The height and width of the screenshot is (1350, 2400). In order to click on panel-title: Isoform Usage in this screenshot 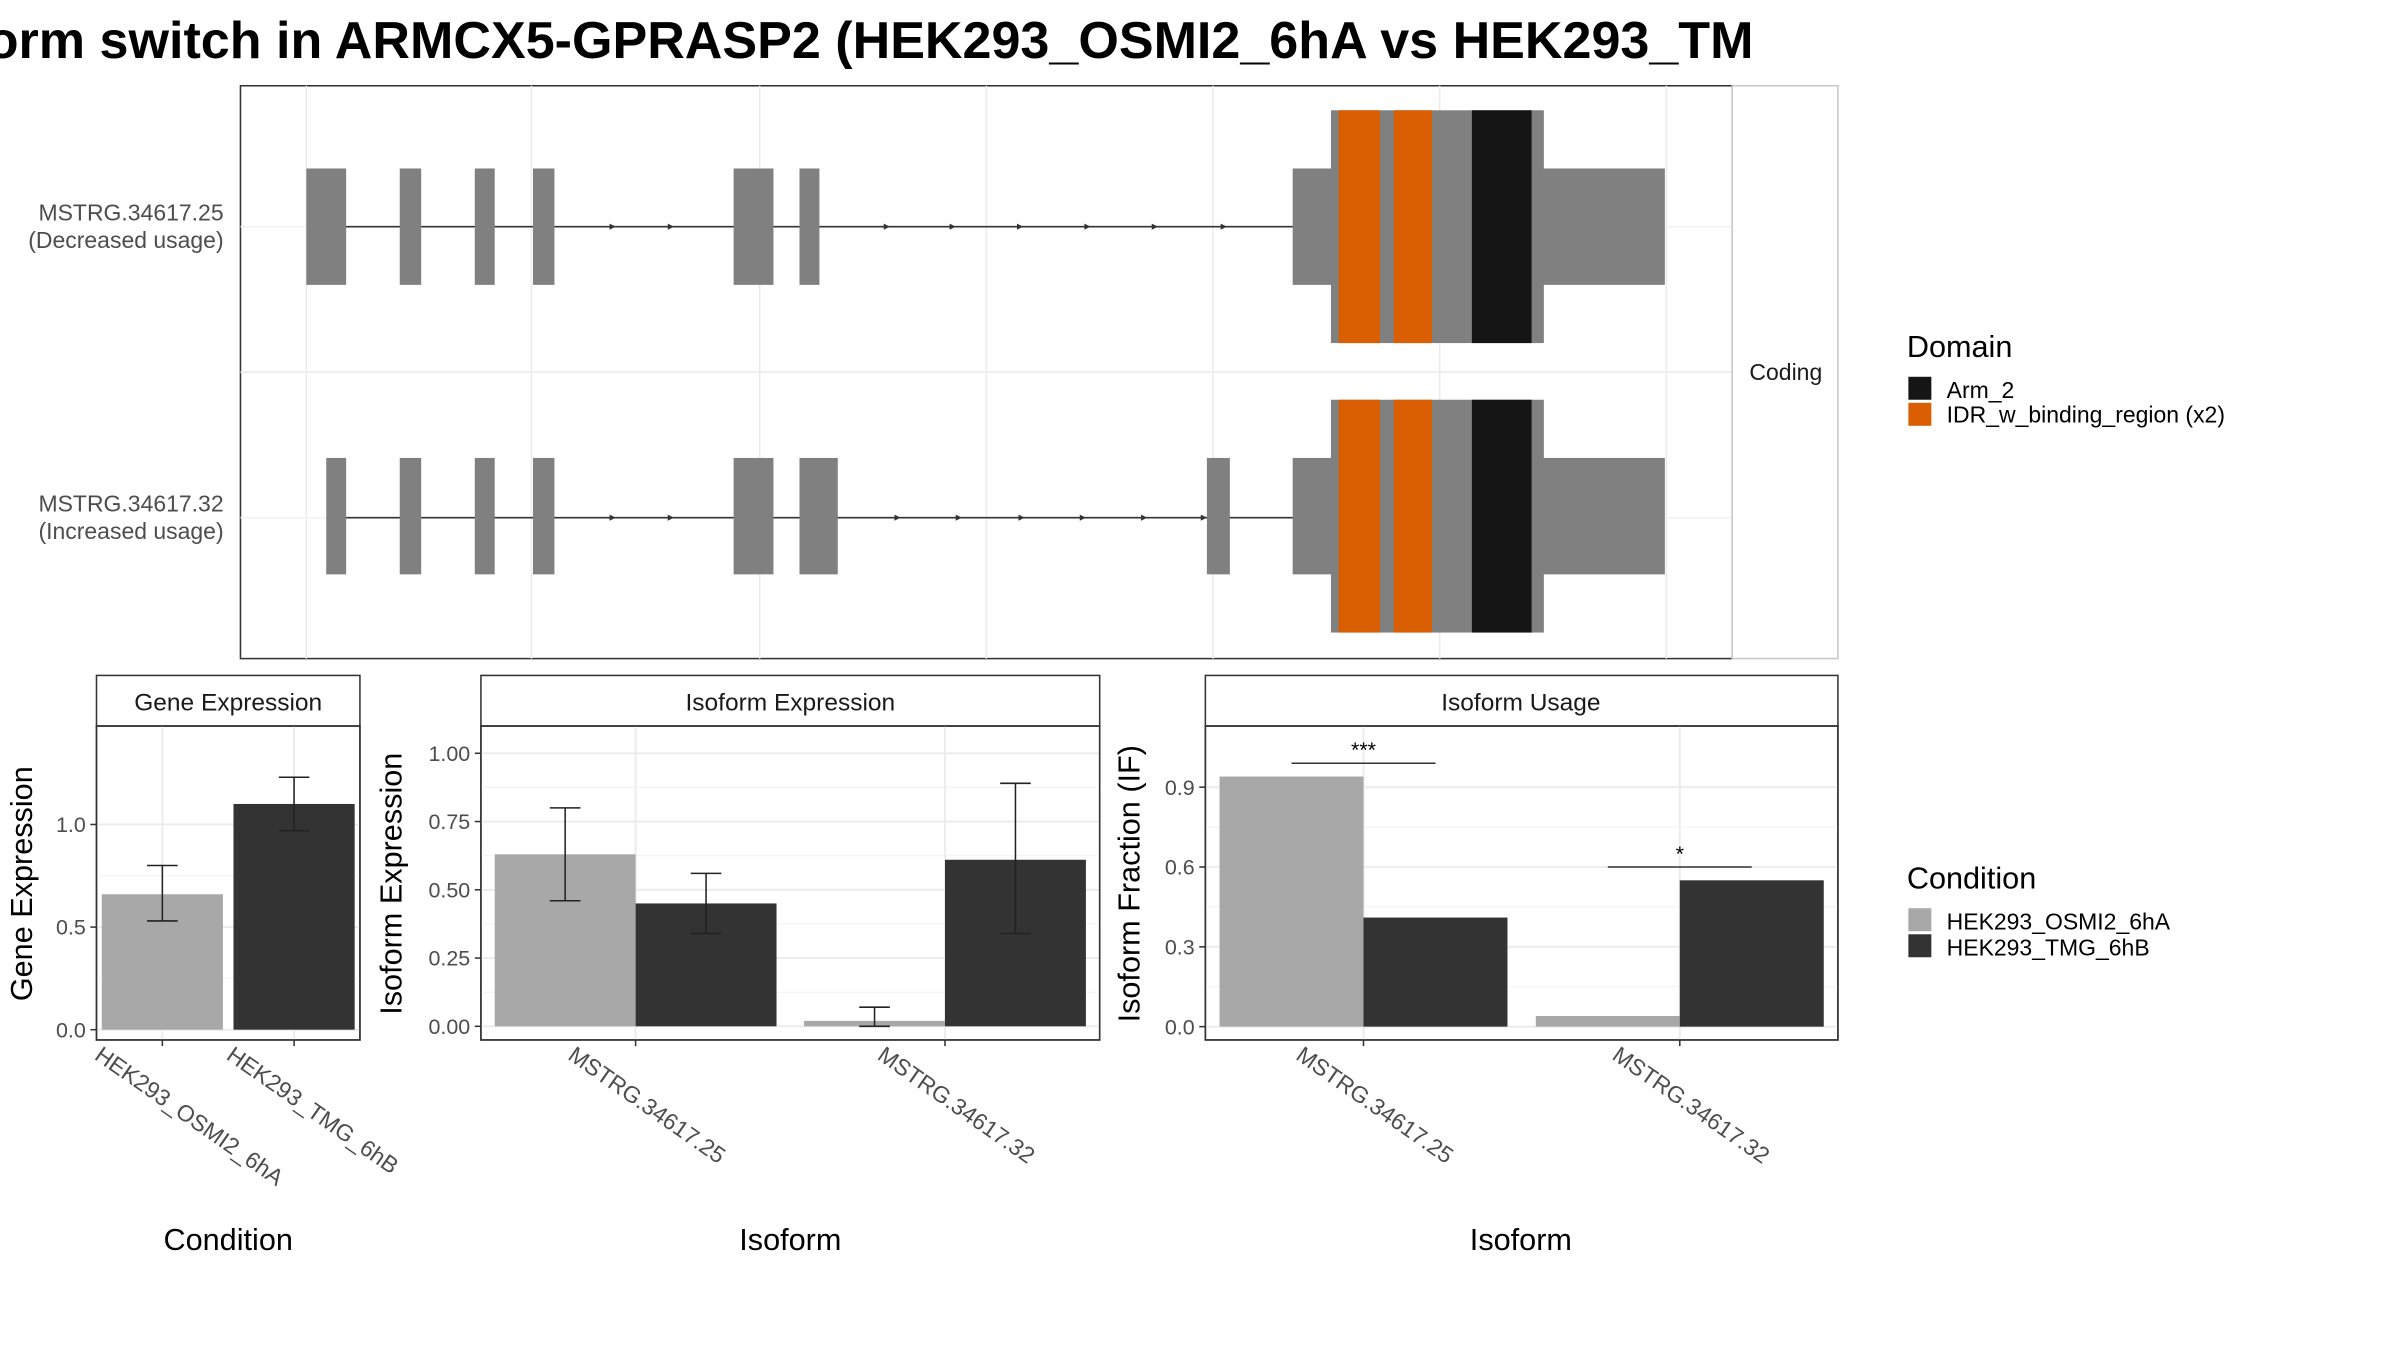, I will do `click(1520, 703)`.